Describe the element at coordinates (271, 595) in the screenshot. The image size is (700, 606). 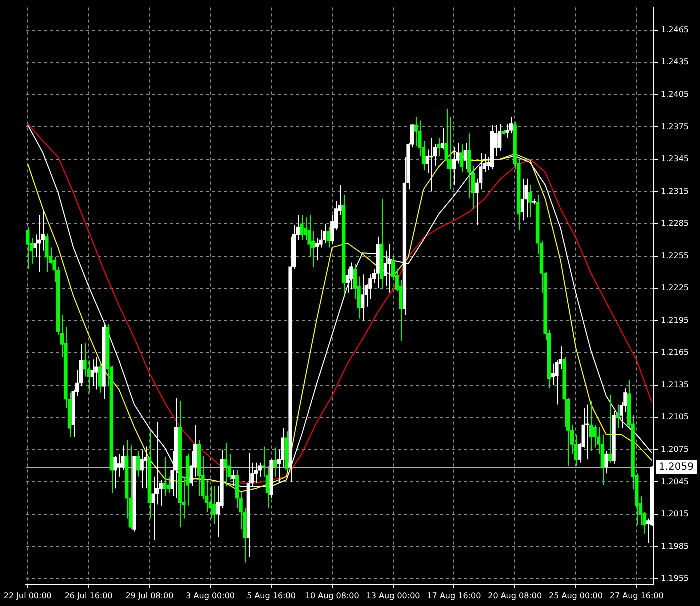
I see `x-tick-label: 5 Aug 16:00` at that location.